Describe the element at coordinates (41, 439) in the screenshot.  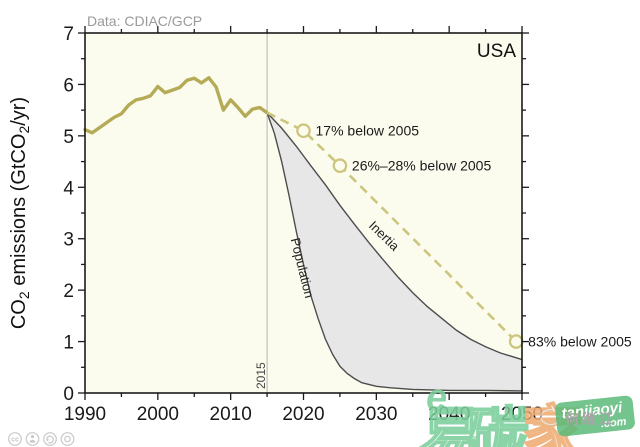
I see `license-icons: cc` at that location.